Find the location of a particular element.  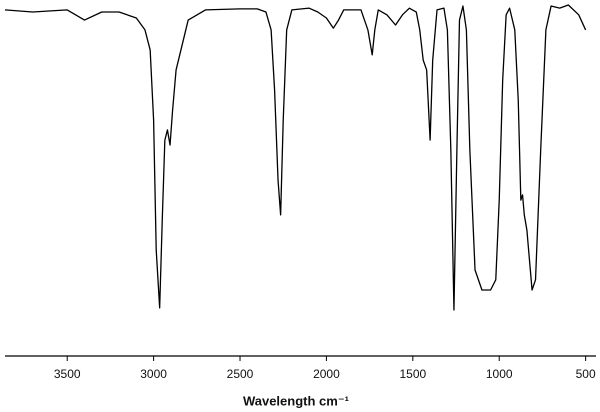

x-axis-title: Wavelength cm⁻¹ is located at coordinates (296, 400).